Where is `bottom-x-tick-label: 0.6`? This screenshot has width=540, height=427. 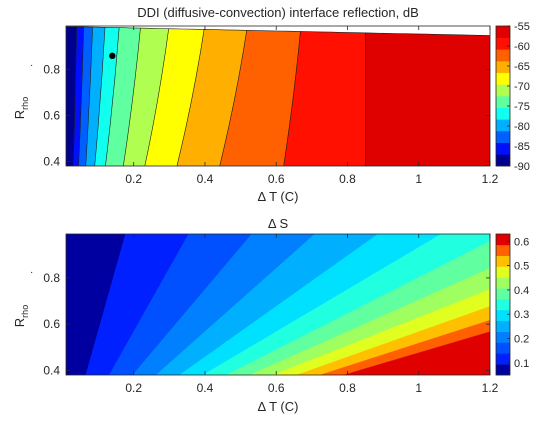 bottom-x-tick-label: 0.6 is located at coordinates (276, 388).